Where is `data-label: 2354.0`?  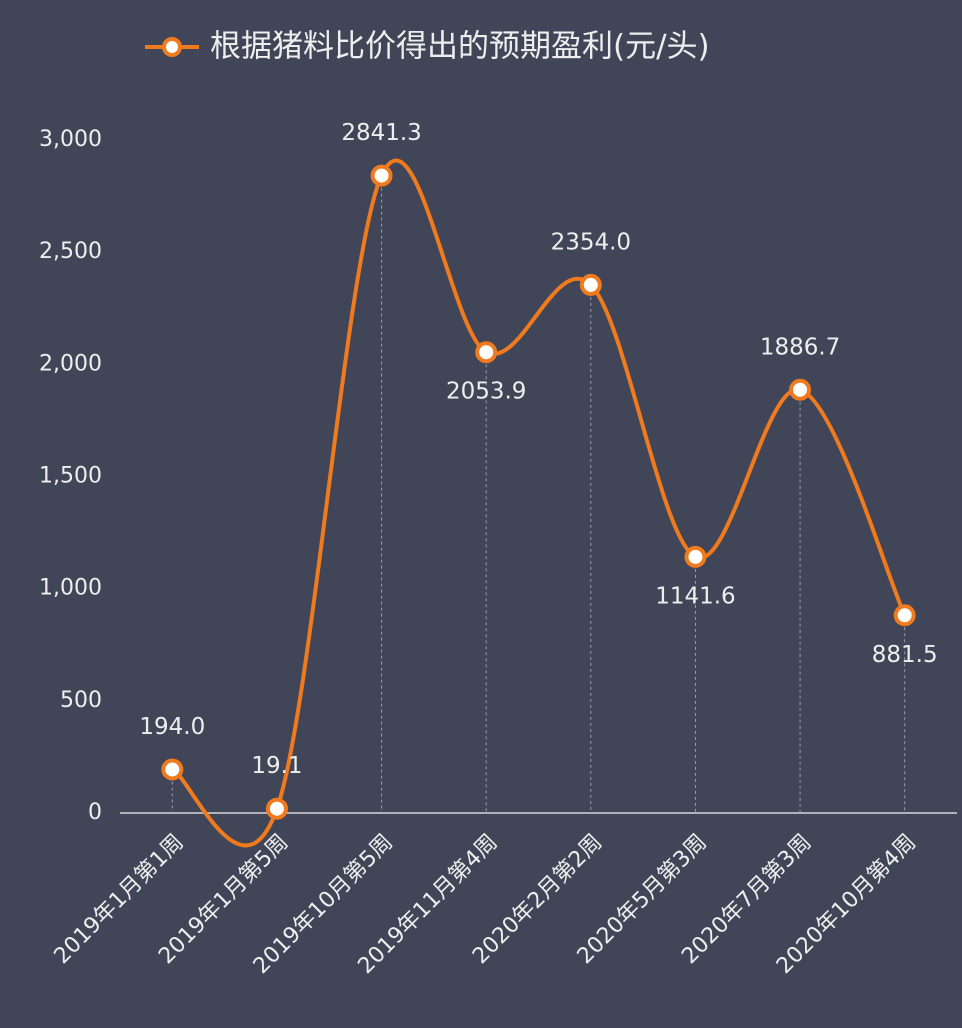
data-label: 2354.0 is located at coordinates (591, 242).